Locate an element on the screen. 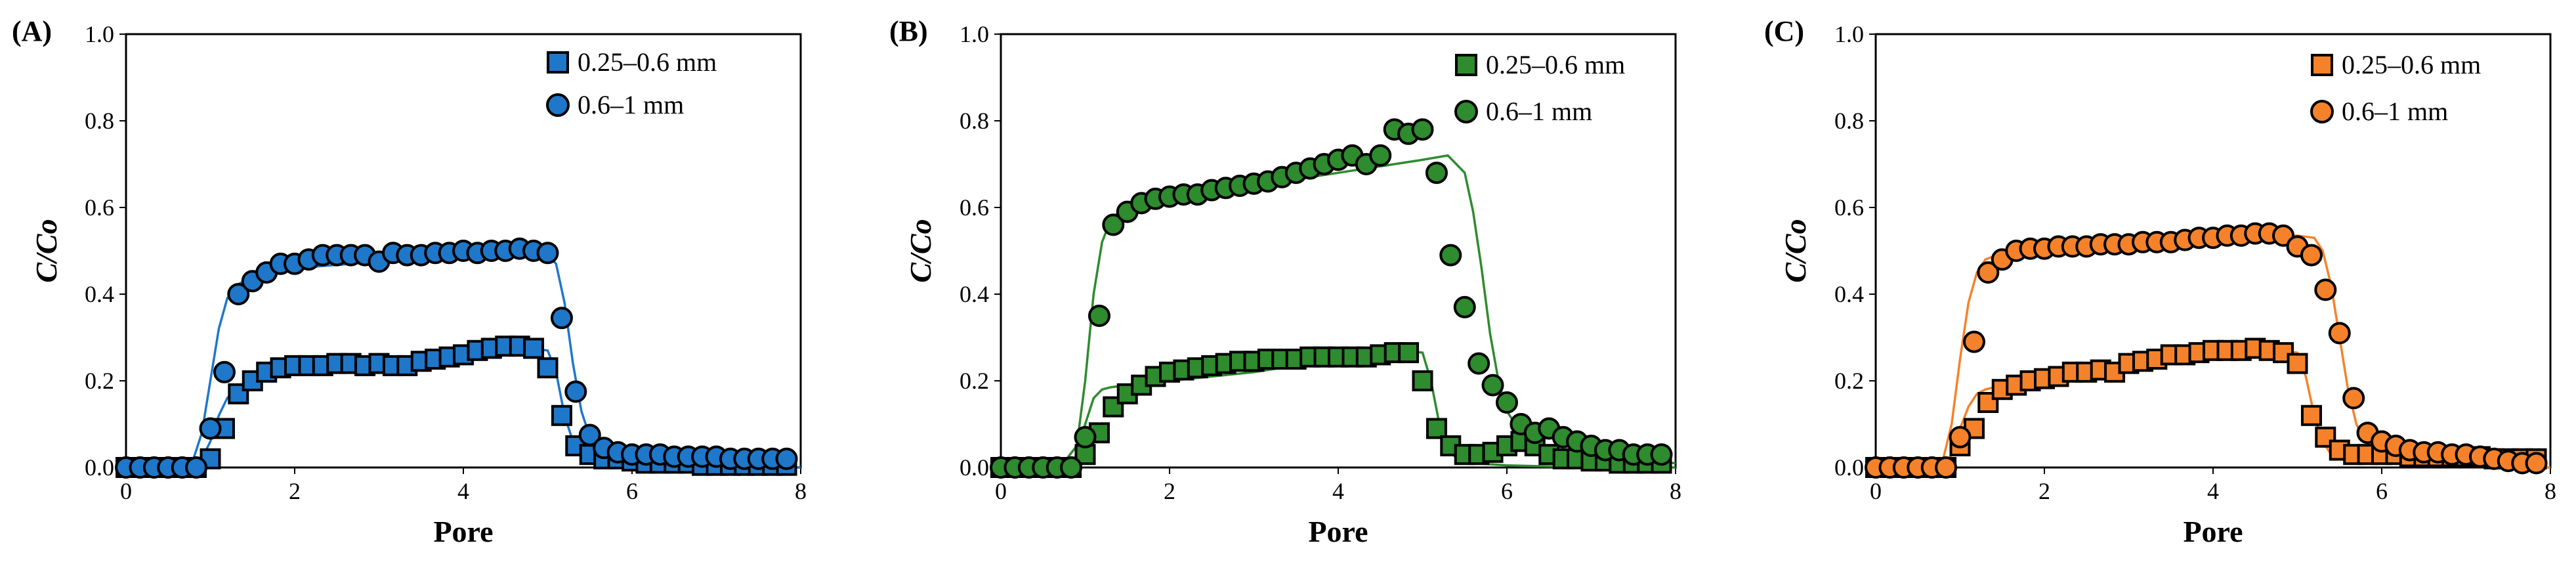  panel-label: (B) is located at coordinates (908, 31).